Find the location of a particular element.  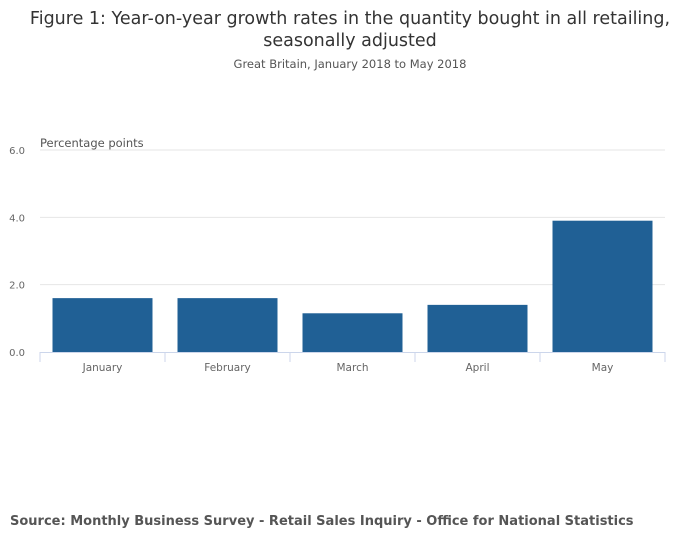

y-tick-label: 4.0 is located at coordinates (17, 218).